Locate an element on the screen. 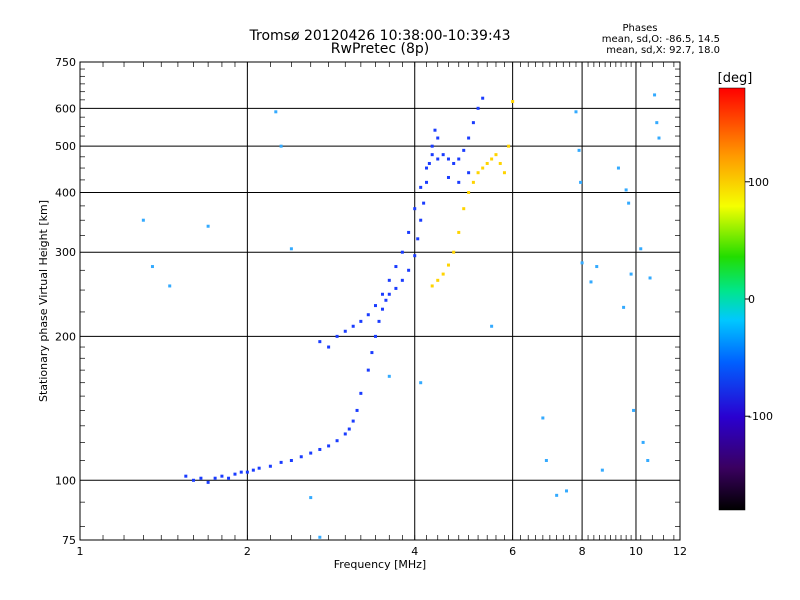 The width and height of the screenshot is (800, 600). colorbar is located at coordinates (732, 299).